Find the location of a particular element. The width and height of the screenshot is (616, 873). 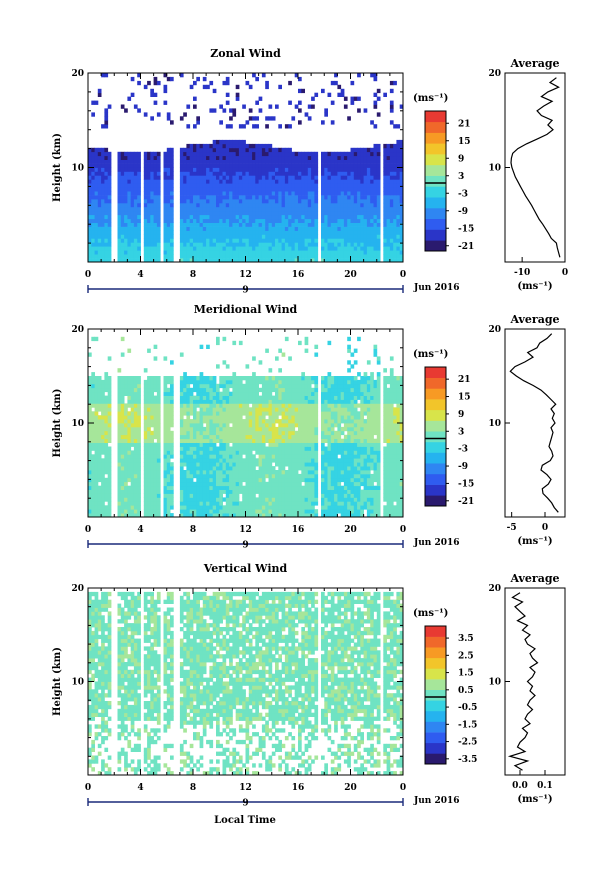

chart-title: Zonal Wind is located at coordinates (245, 53).